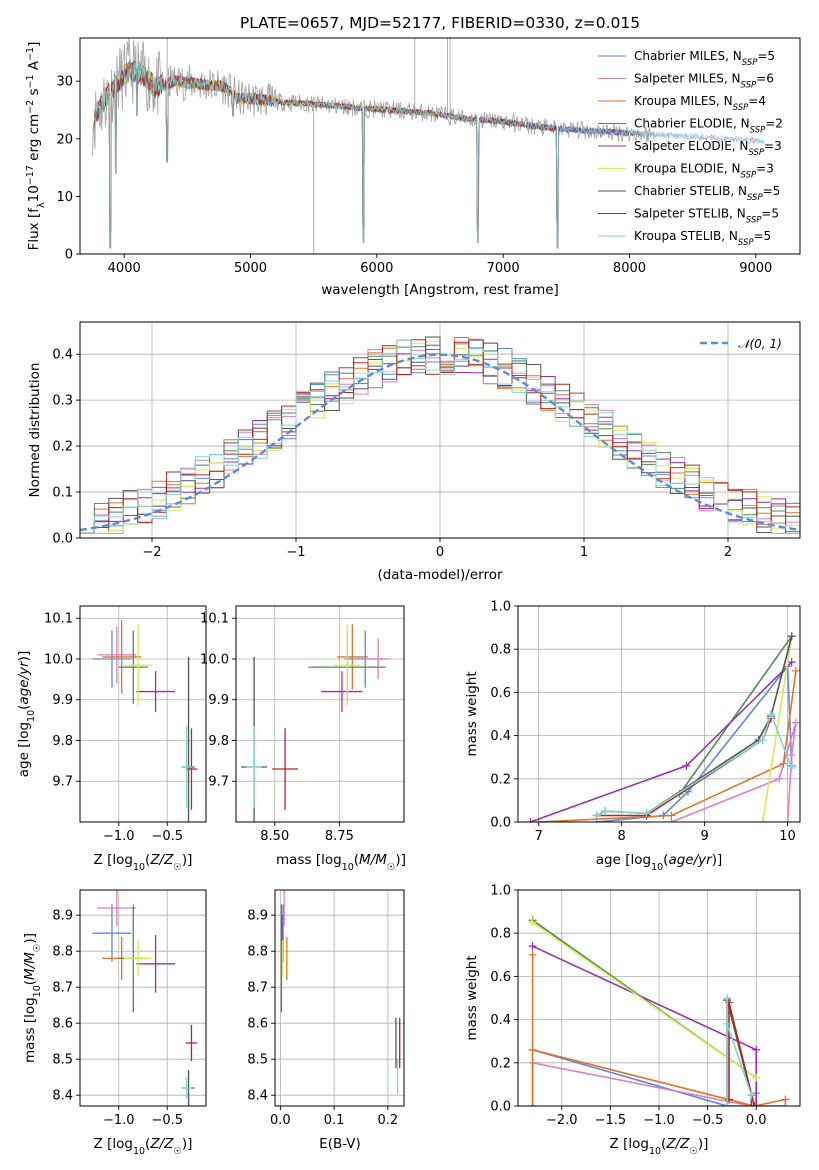 The image size is (819, 1170). Describe the element at coordinates (177, 867) in the screenshot. I see `age-vs-Z-xlabel-part: ☉` at that location.